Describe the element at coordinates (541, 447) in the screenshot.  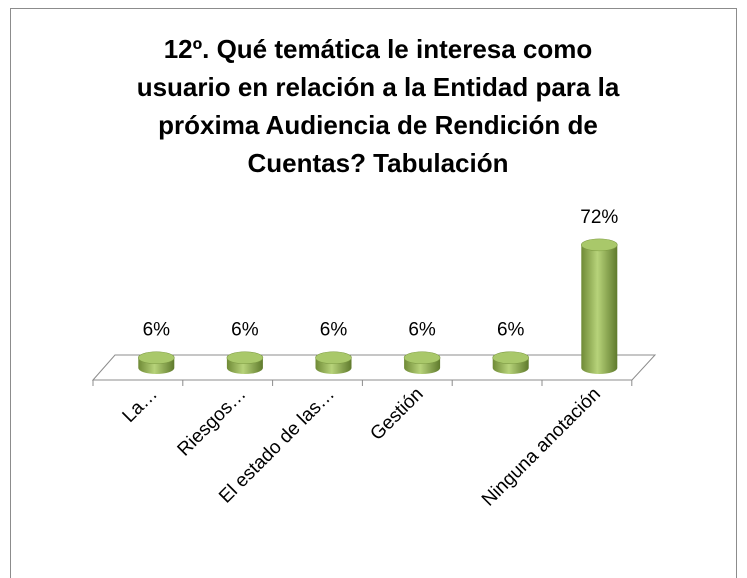
I see `x-tick-label: Ninguna anotación` at that location.